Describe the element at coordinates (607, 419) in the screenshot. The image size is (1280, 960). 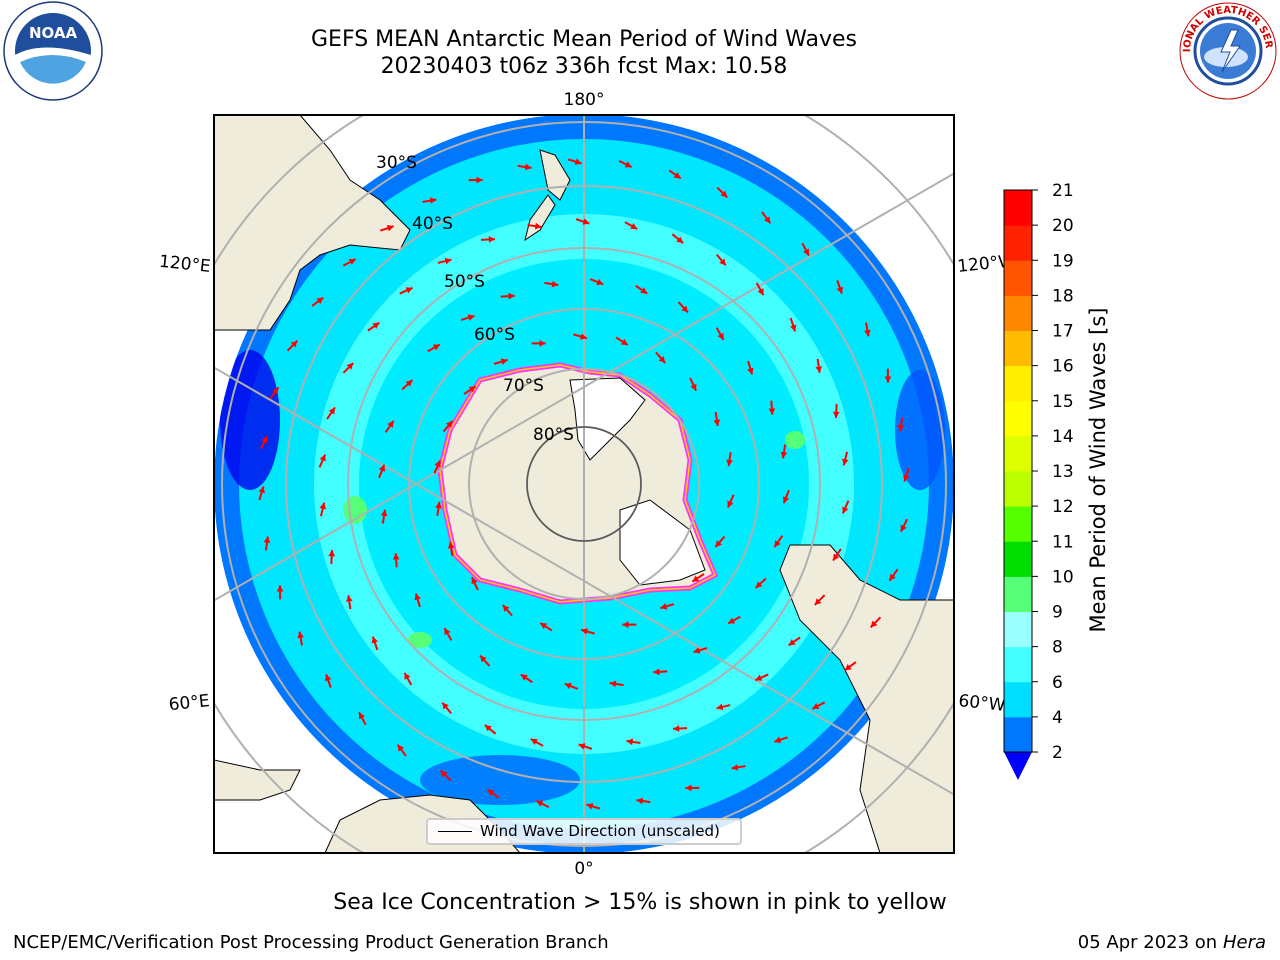
I see `ross-ice-shelf` at that location.